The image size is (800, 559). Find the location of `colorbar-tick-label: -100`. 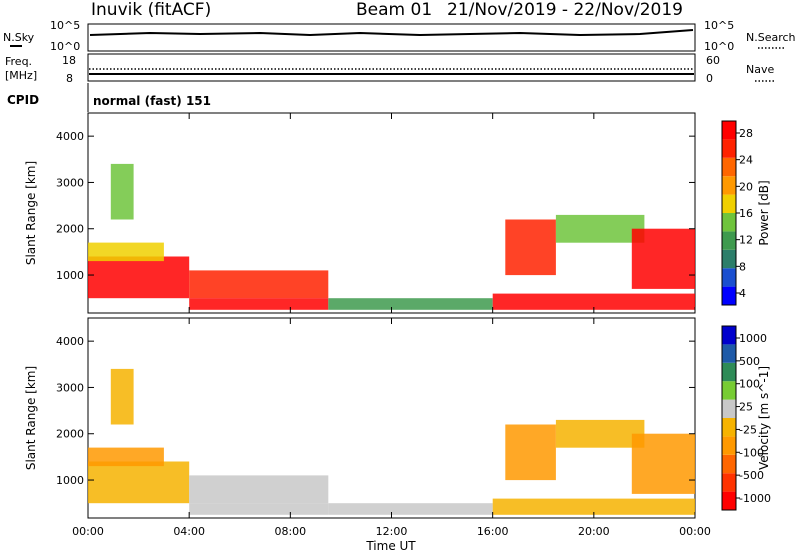

colorbar-tick-label: -100 is located at coordinates (751, 452).